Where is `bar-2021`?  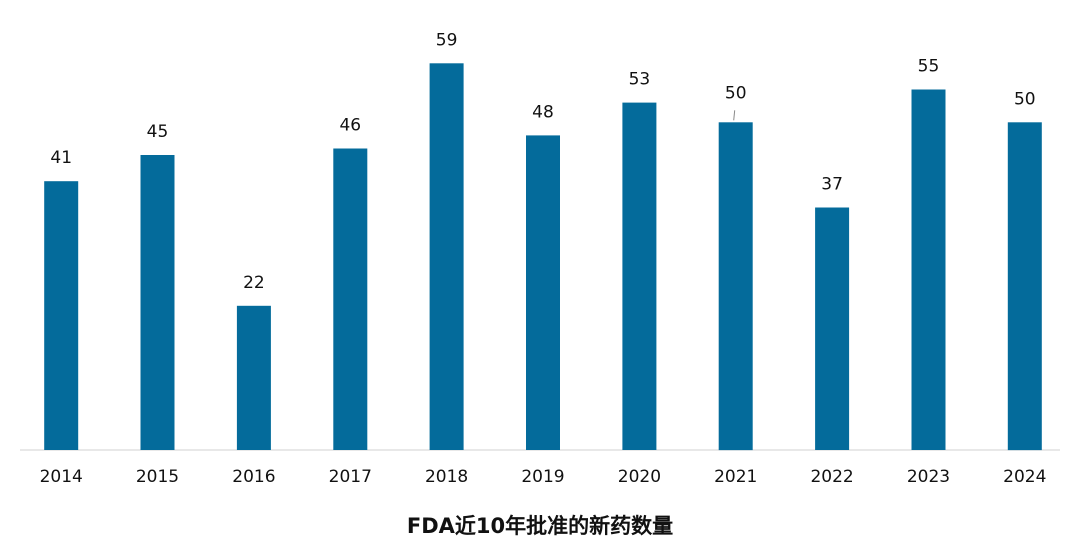
bar-2021 is located at coordinates (735, 286).